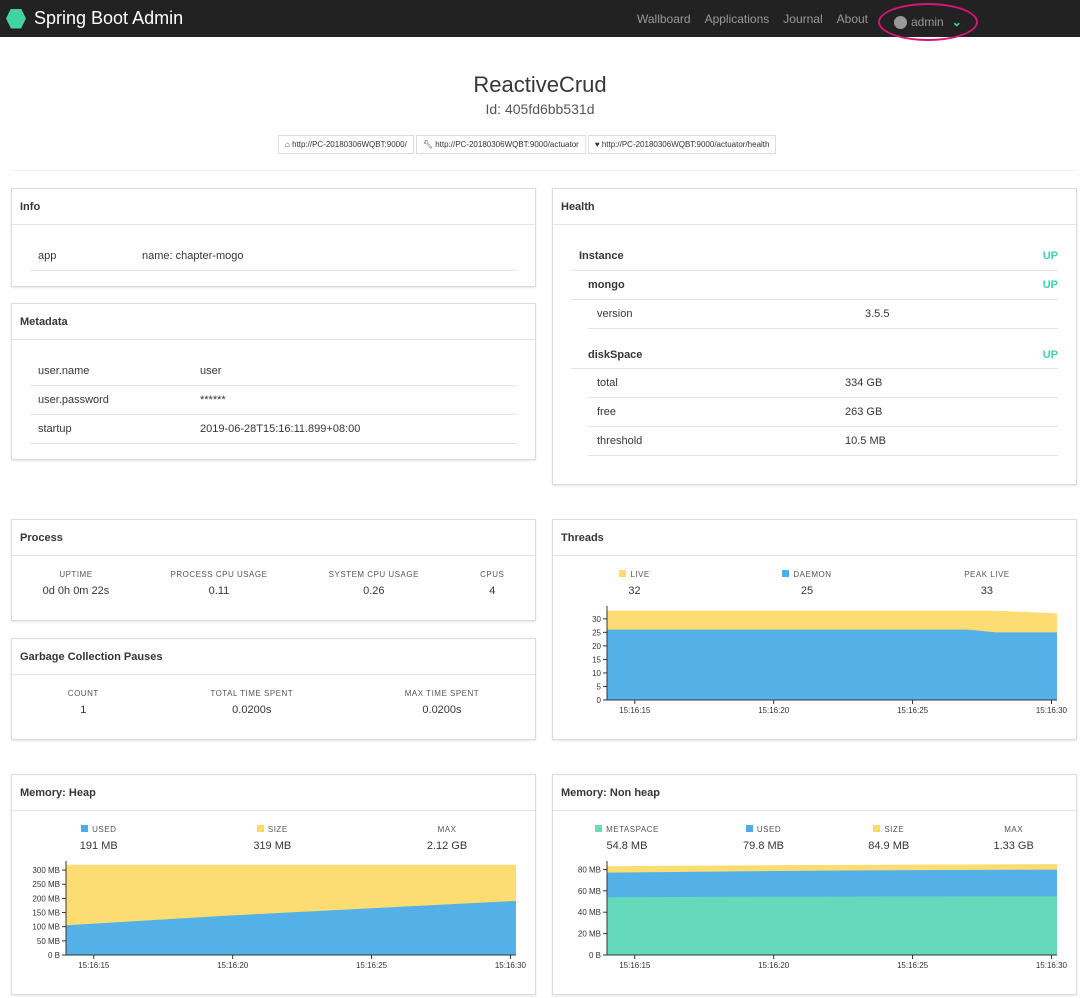 Image resolution: width=1080 pixels, height=998 pixels. Describe the element at coordinates (763, 838) in the screenshot. I see `stat: USED 79.8 MB` at that location.